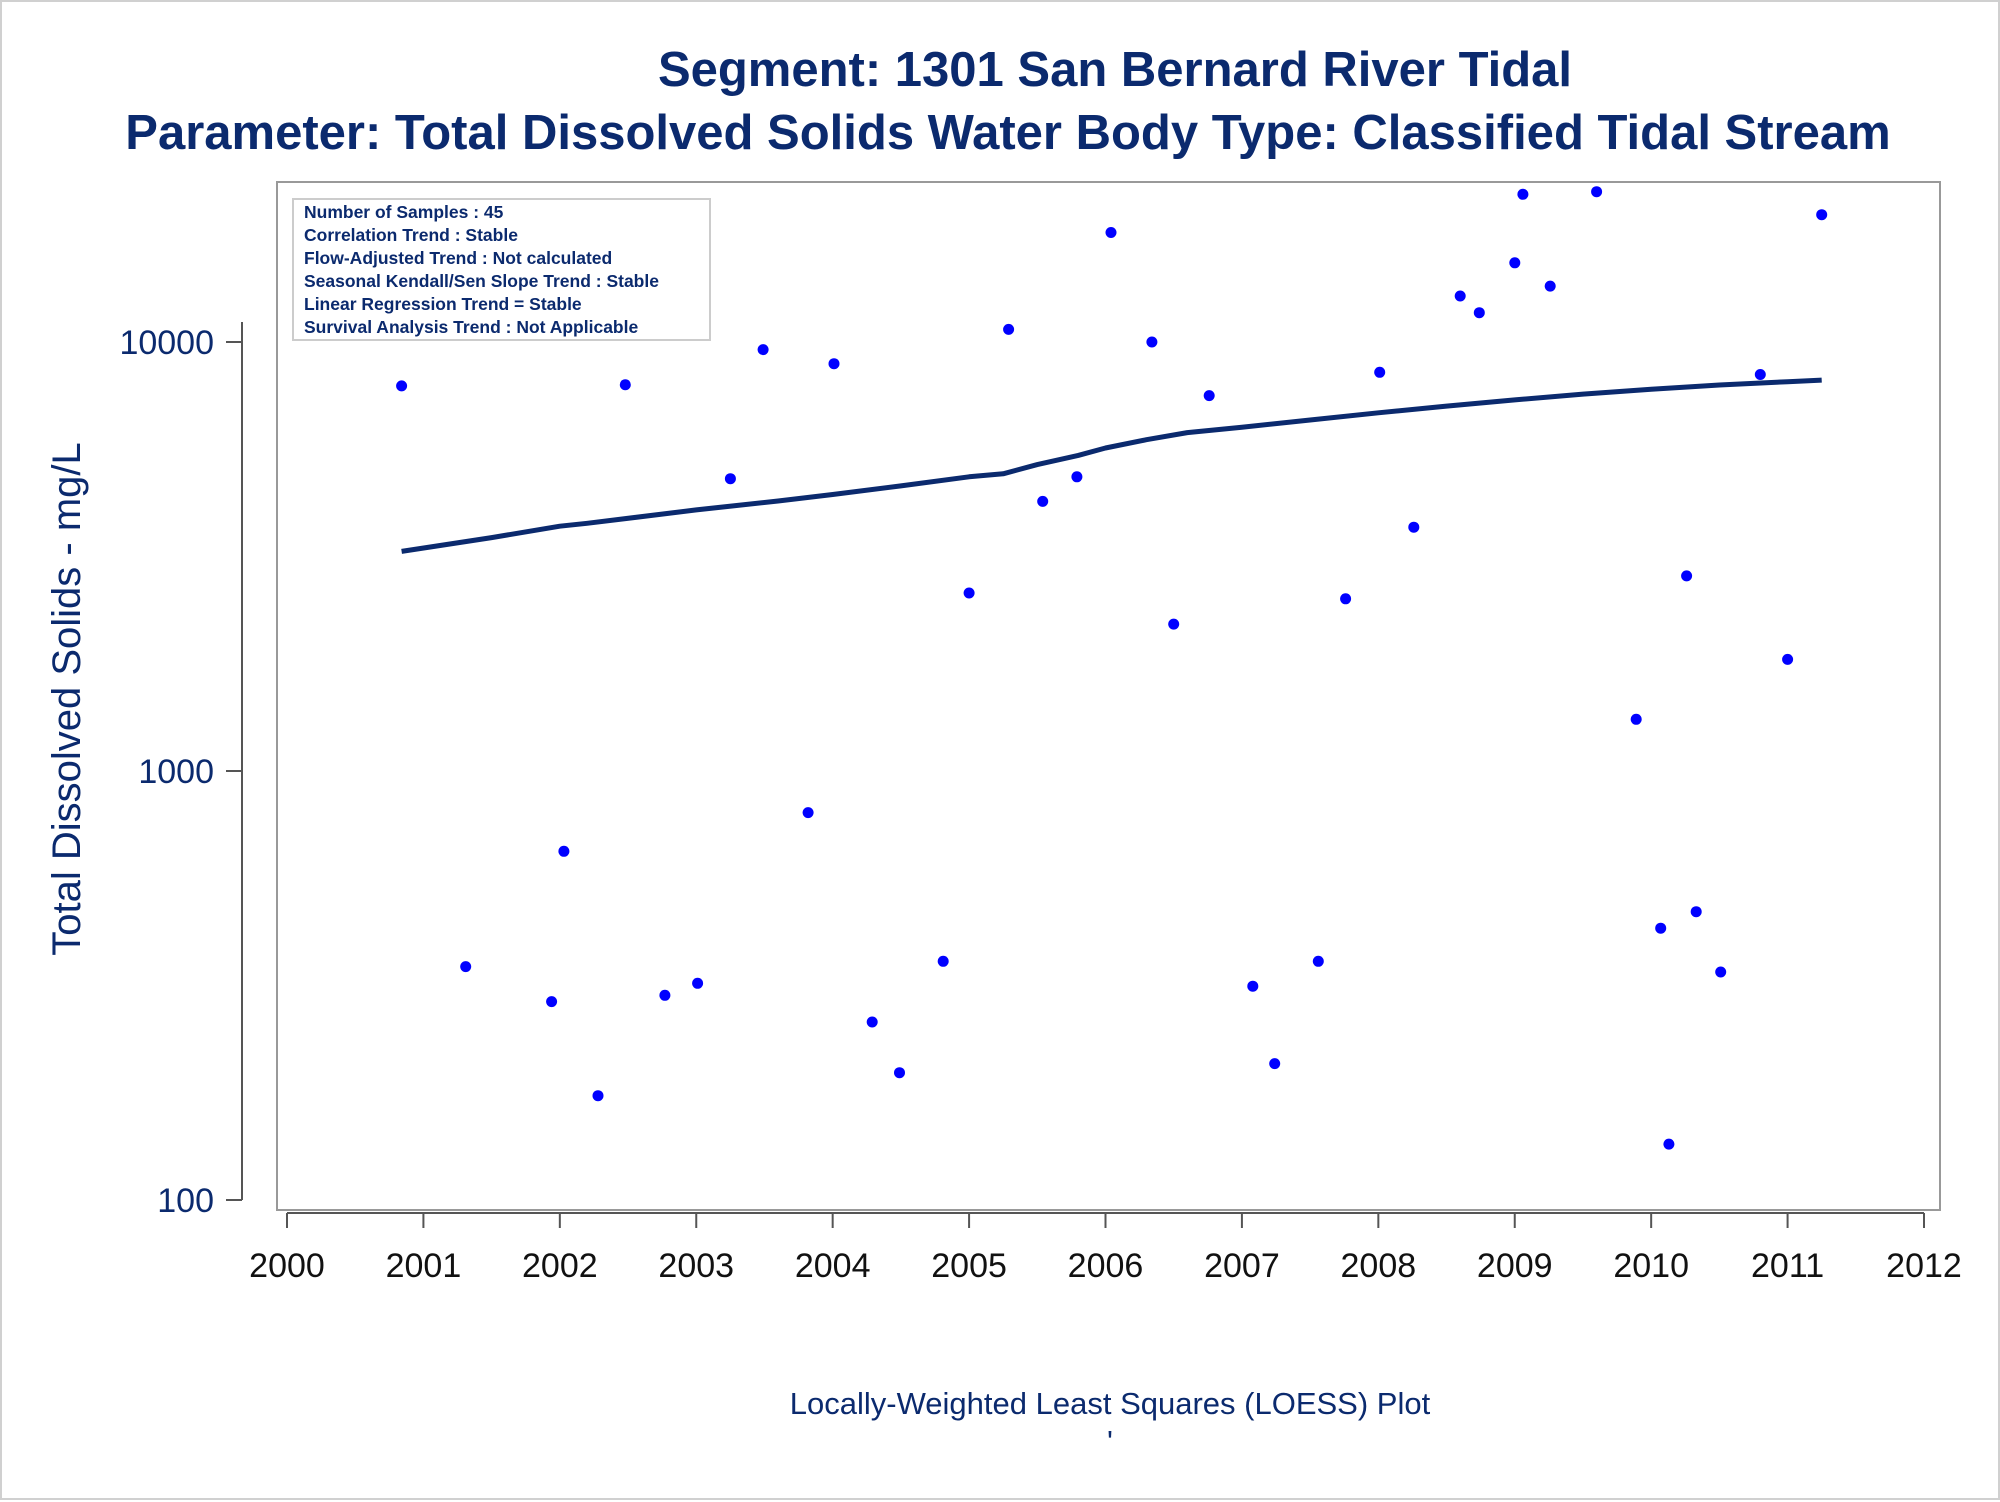 Image resolution: width=2000 pixels, height=1502 pixels. What do you see at coordinates (1787, 1266) in the screenshot?
I see `x-tick-label: 2011` at bounding box center [1787, 1266].